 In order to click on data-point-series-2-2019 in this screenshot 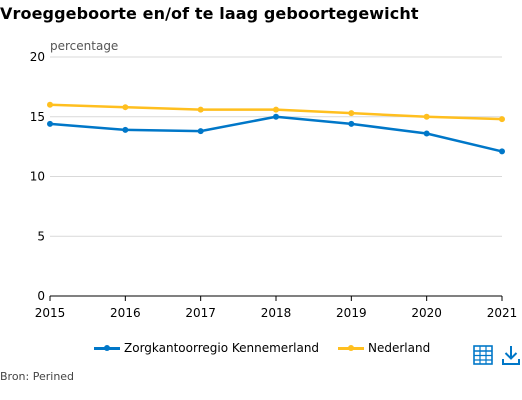, I will do `click(351, 113)`.